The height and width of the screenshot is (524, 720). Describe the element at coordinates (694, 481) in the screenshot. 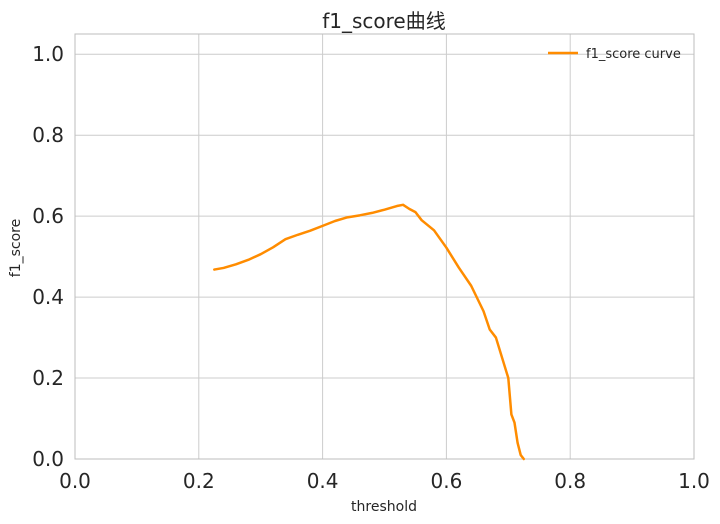

I see `x-tick-label: 1.0` at that location.